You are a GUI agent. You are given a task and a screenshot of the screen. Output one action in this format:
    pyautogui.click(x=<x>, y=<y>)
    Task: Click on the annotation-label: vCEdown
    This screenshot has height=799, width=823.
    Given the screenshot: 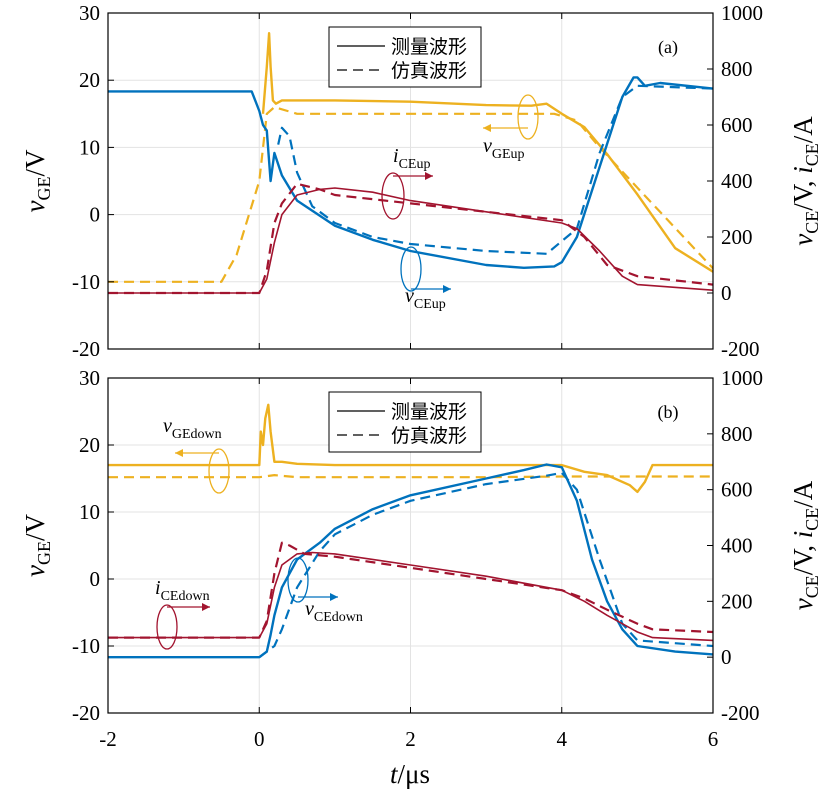 What is the action you would take?
    pyautogui.click(x=334, y=611)
    